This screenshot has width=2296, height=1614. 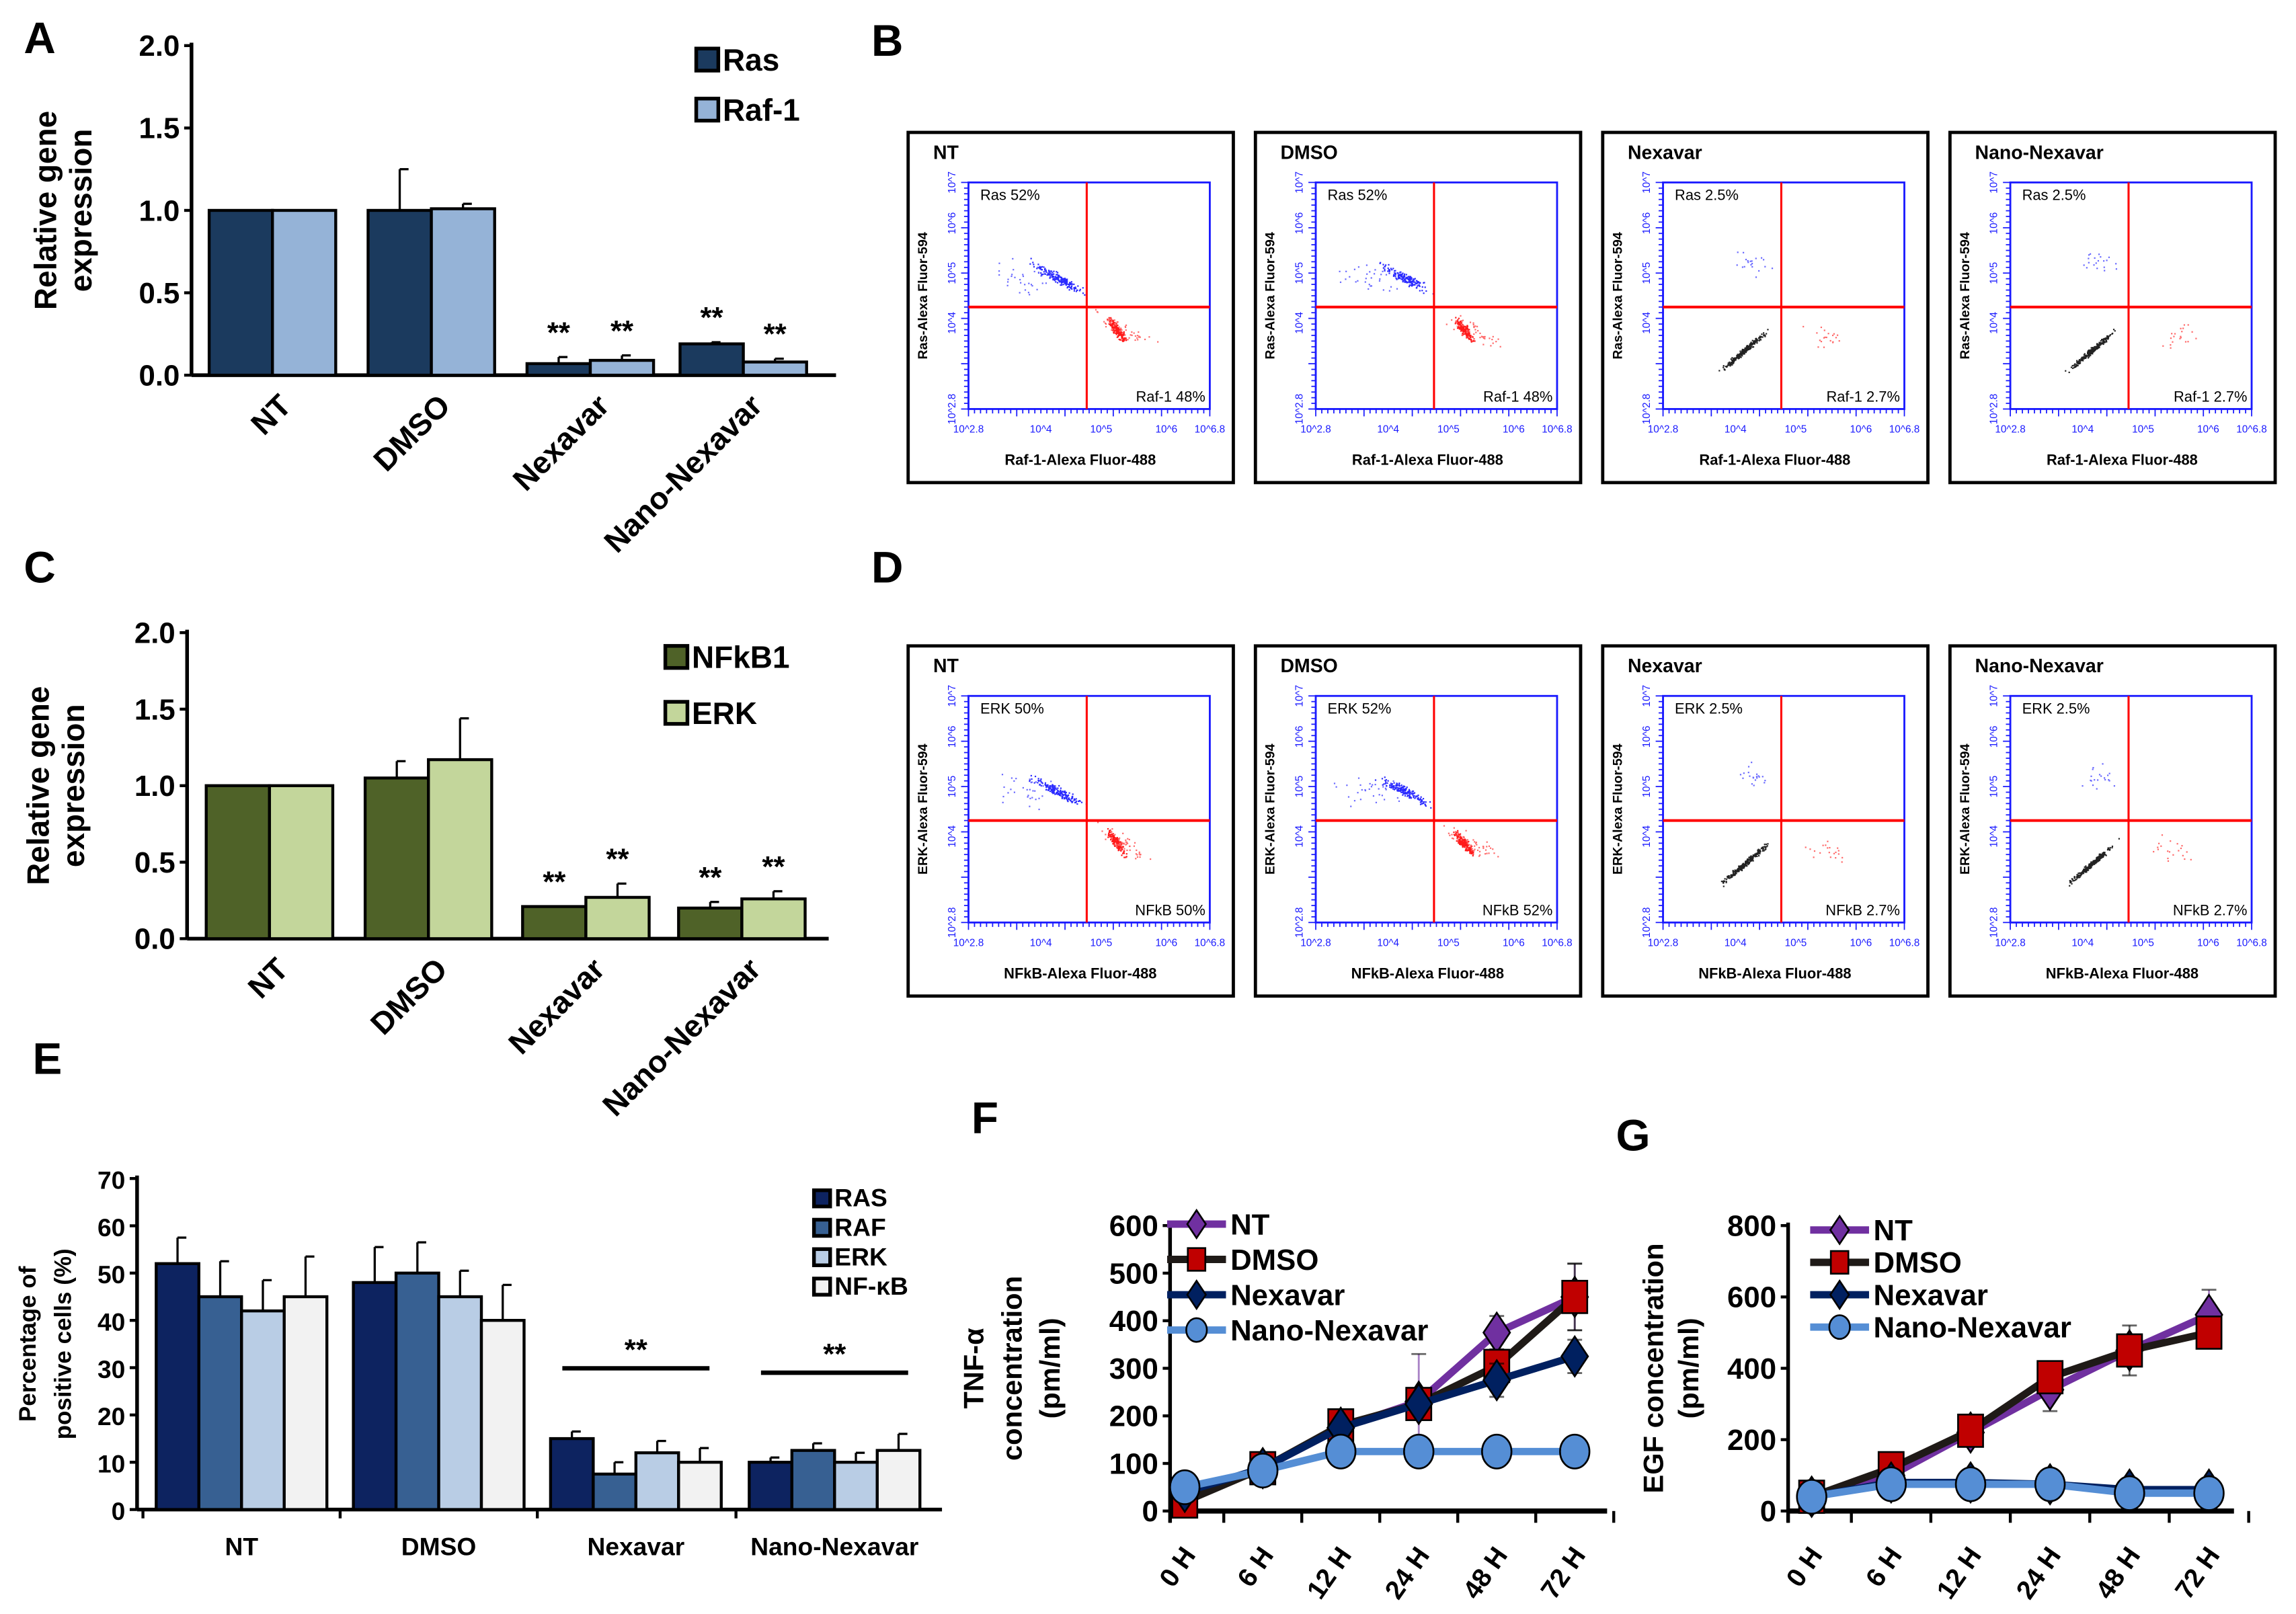 I want to click on y-tick-label: 10^7, so click(x=1647, y=696).